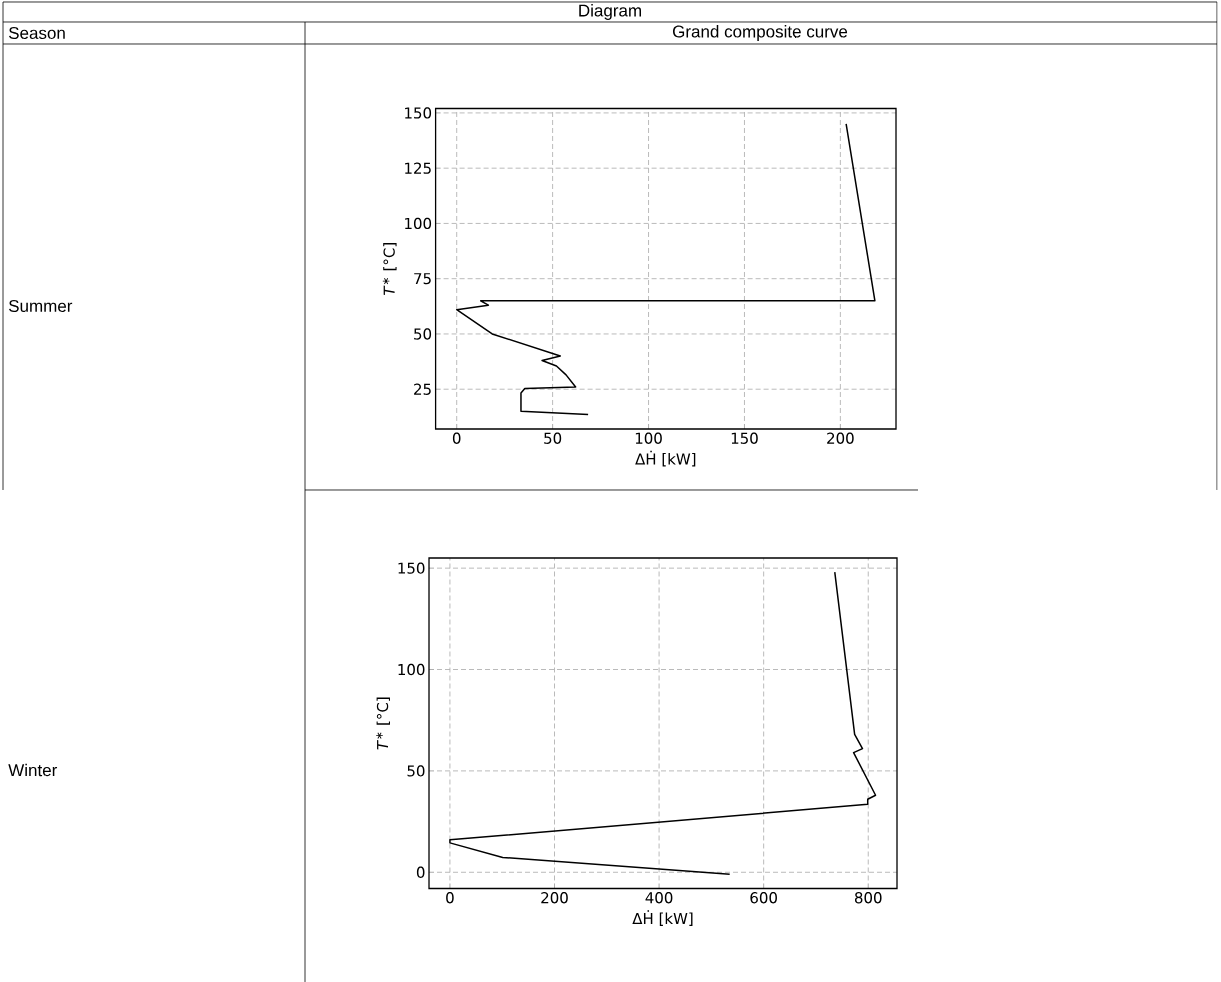 This screenshot has height=982, width=1221. What do you see at coordinates (553, 438) in the screenshot?
I see `x-tick-label: 50` at bounding box center [553, 438].